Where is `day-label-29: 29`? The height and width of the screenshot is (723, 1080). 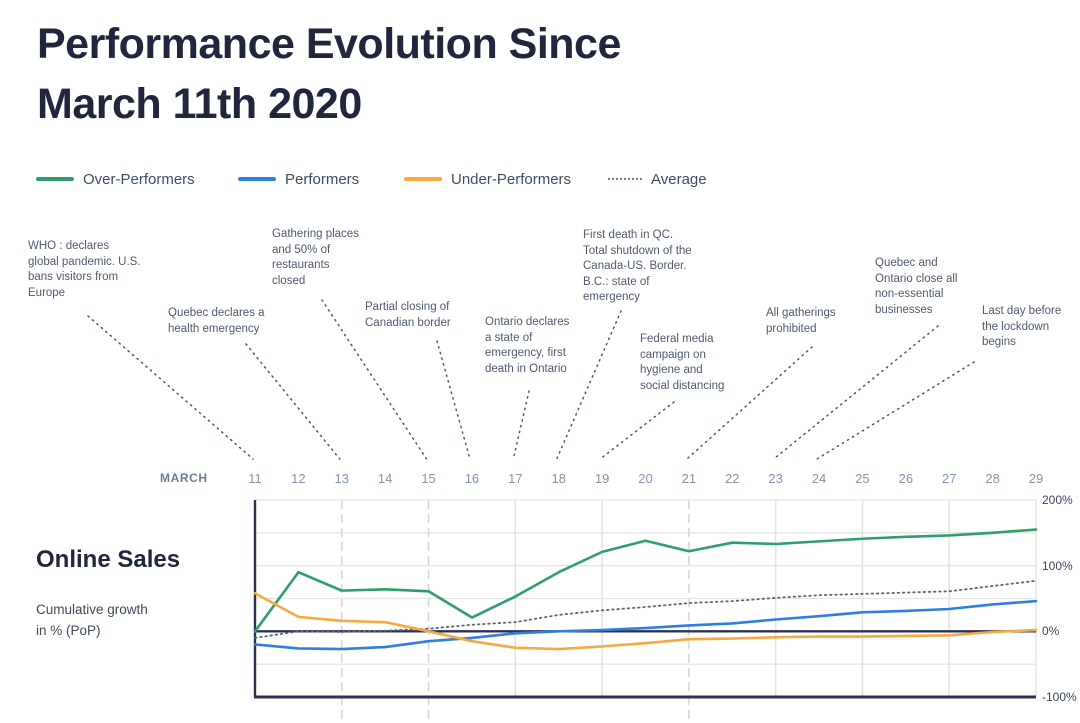 day-label-29: 29 is located at coordinates (1036, 478).